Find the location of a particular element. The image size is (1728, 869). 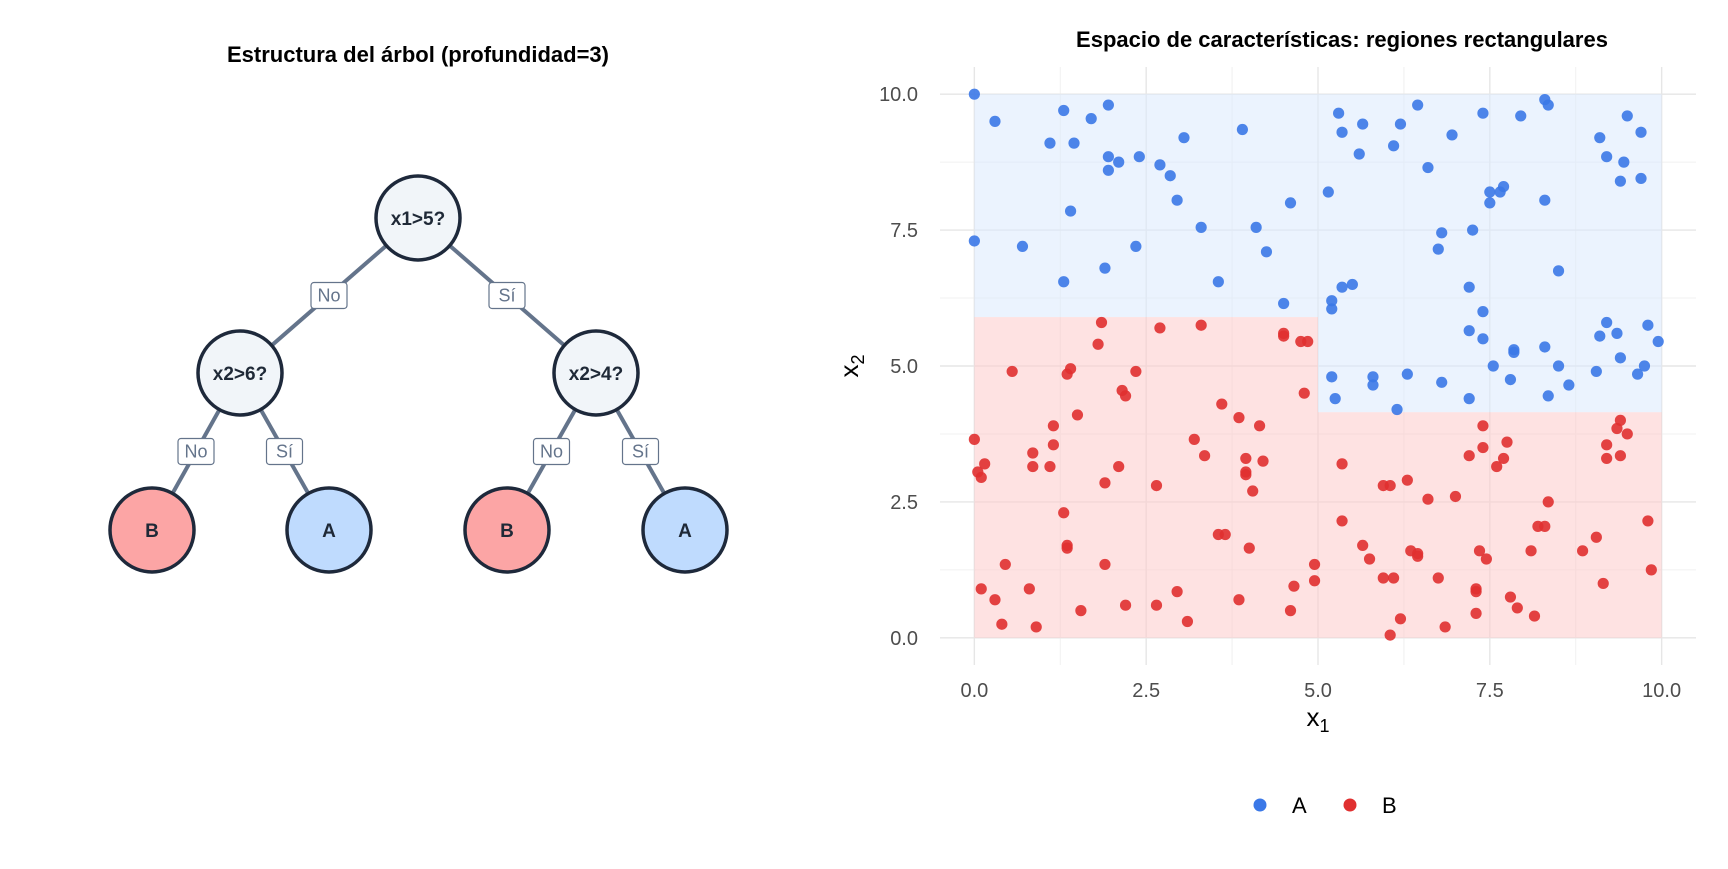

y-axis-title: x2 is located at coordinates (851, 365).